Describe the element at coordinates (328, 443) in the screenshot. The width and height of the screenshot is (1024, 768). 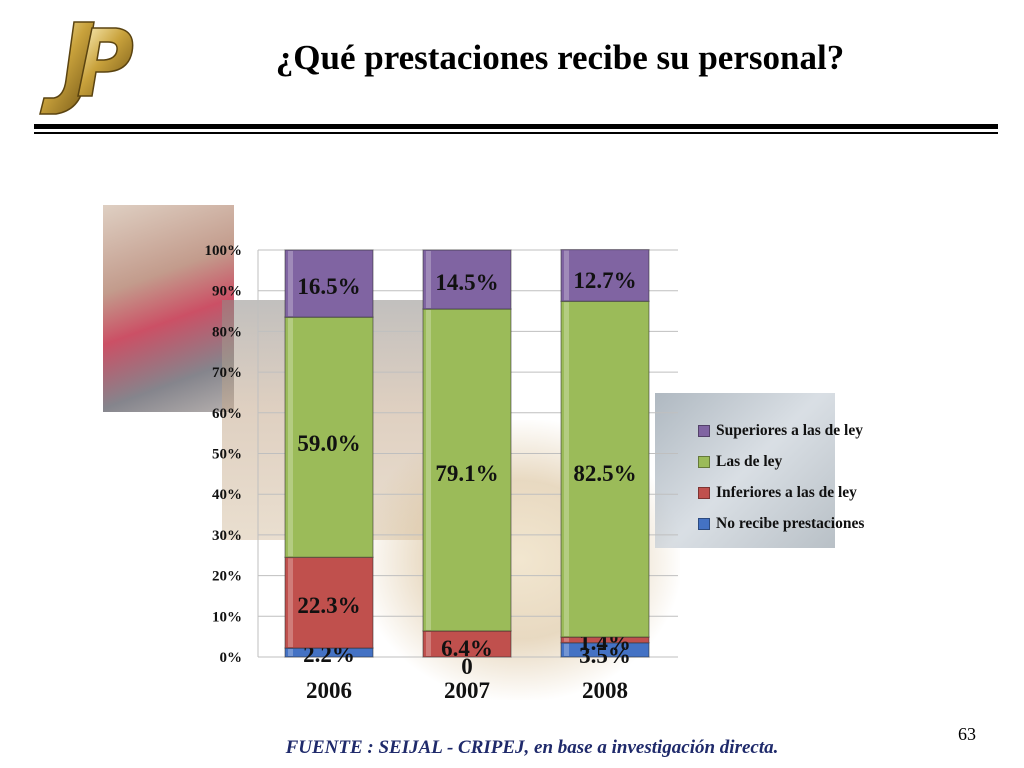
I see `data-label: 59.0%` at that location.